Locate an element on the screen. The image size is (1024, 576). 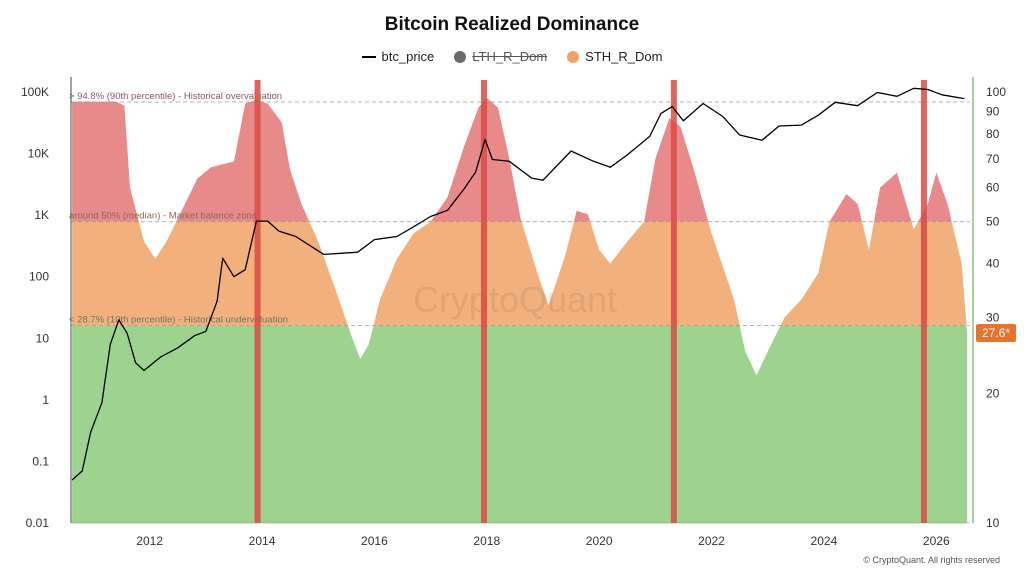
current-value-badge-text: 27.6* is located at coordinates (996, 333).